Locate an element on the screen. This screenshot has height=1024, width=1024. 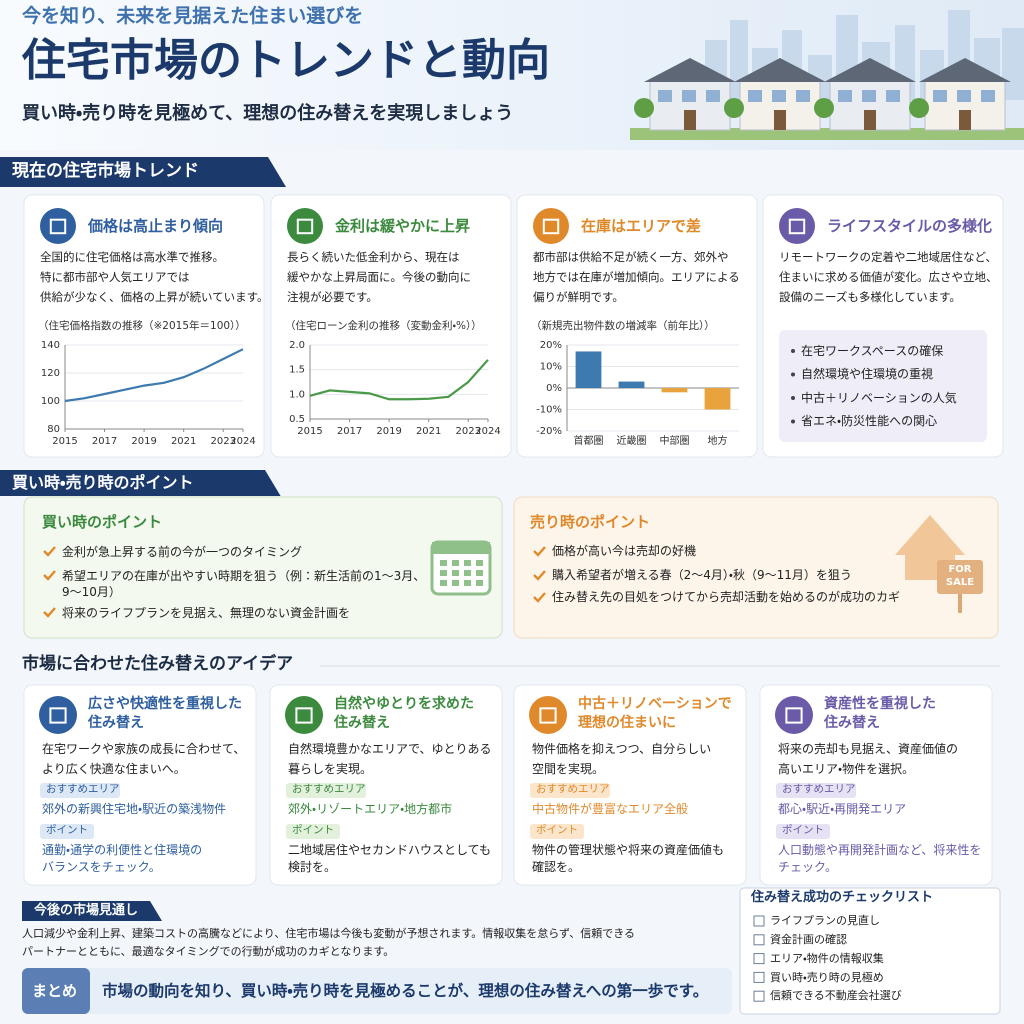
recommended-area: 郊外・リゾートエリア・地方都市 is located at coordinates (370, 808).